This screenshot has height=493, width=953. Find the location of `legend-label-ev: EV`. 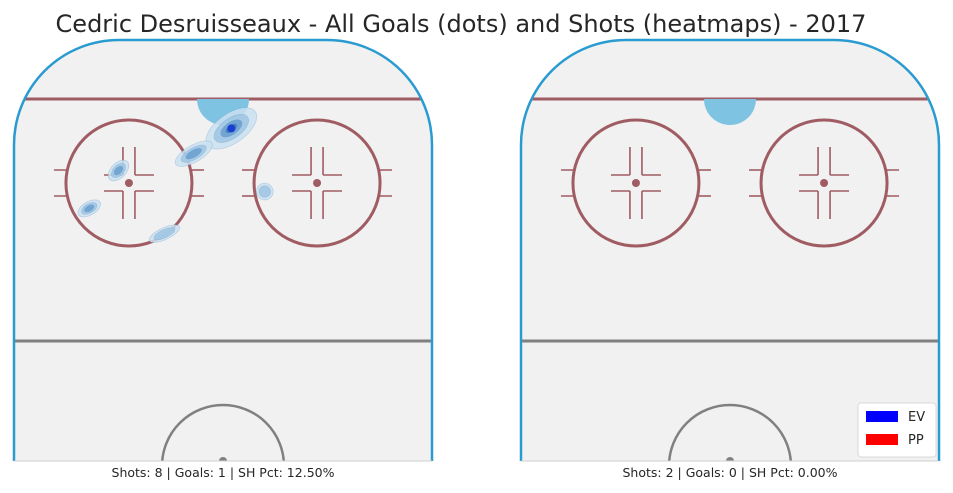

legend-label-ev: EV is located at coordinates (916, 417).